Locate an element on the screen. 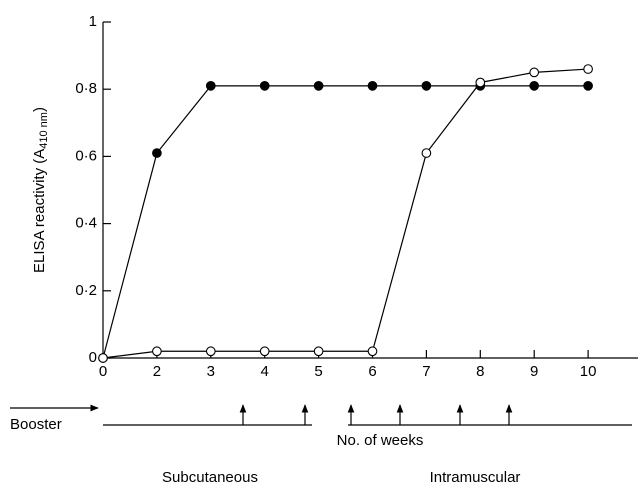 Image resolution: width=640 pixels, height=488 pixels. subcutaneous-label: Subcutaneous is located at coordinates (210, 477).